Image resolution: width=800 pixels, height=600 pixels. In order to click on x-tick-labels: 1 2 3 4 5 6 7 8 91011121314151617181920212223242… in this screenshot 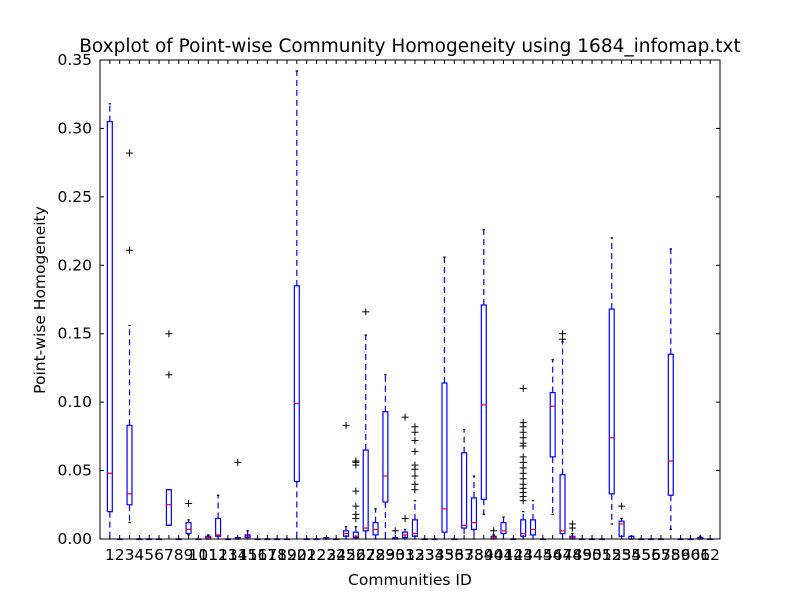, I will do `click(412, 555)`.